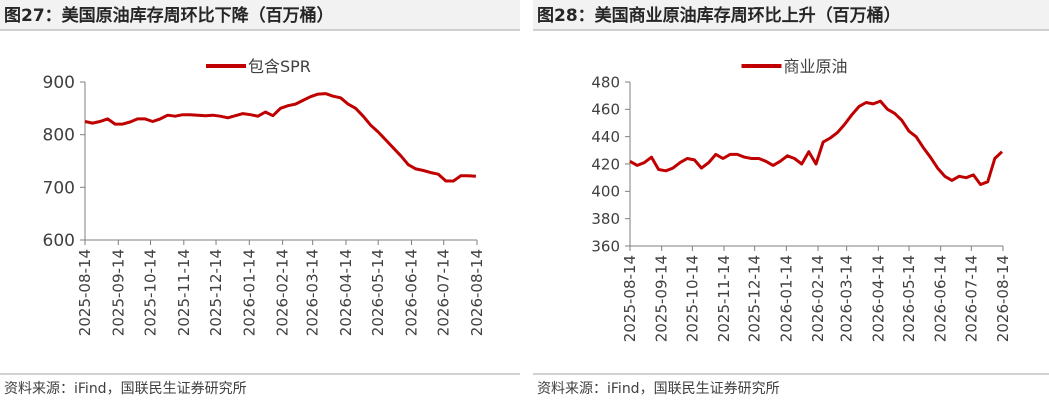 Image resolution: width=1049 pixels, height=405 pixels. What do you see at coordinates (59, 241) in the screenshot?
I see `y-tick-label: 600` at bounding box center [59, 241].